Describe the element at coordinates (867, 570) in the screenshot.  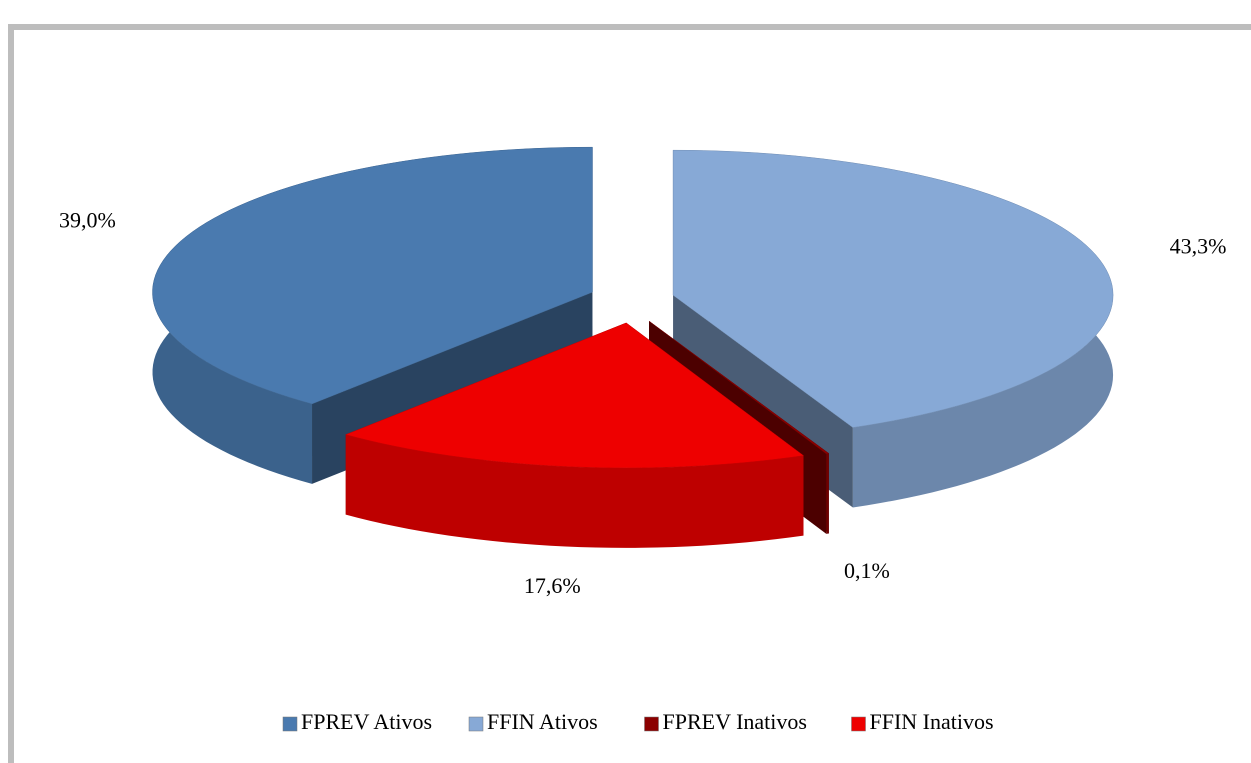
I see `data-label: 0,1%` at that location.